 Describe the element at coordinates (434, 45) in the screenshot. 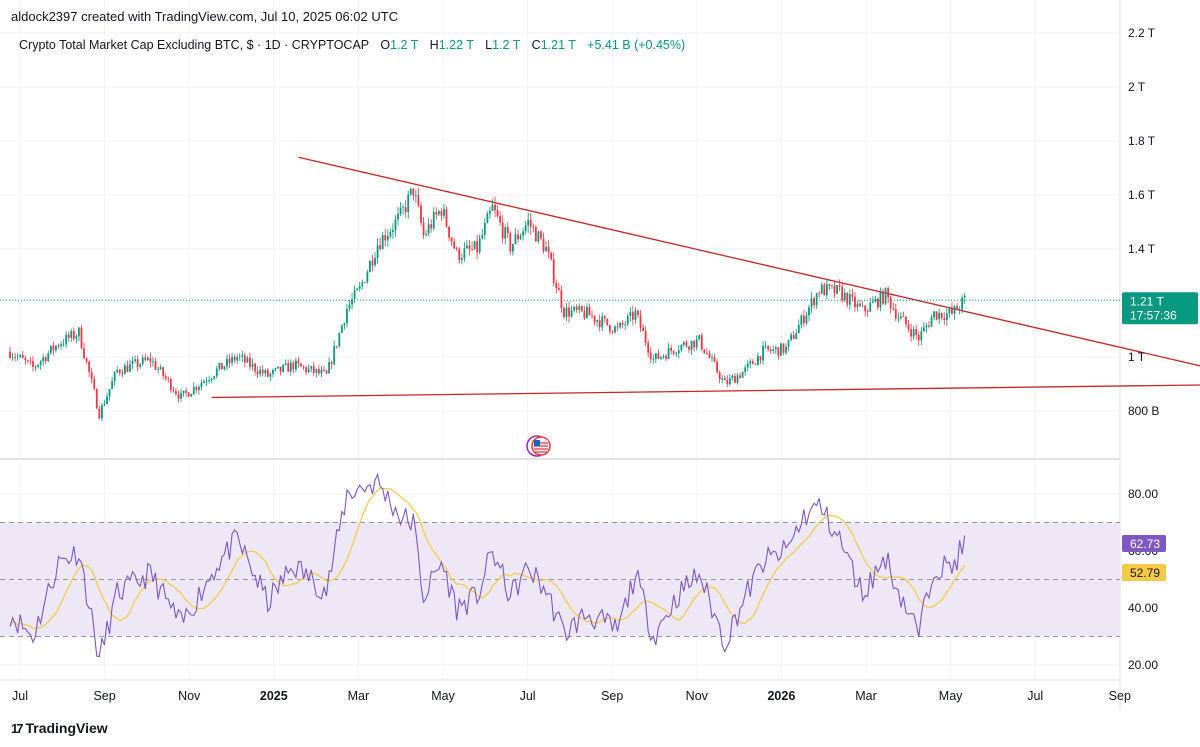

I see `high-label: H` at that location.